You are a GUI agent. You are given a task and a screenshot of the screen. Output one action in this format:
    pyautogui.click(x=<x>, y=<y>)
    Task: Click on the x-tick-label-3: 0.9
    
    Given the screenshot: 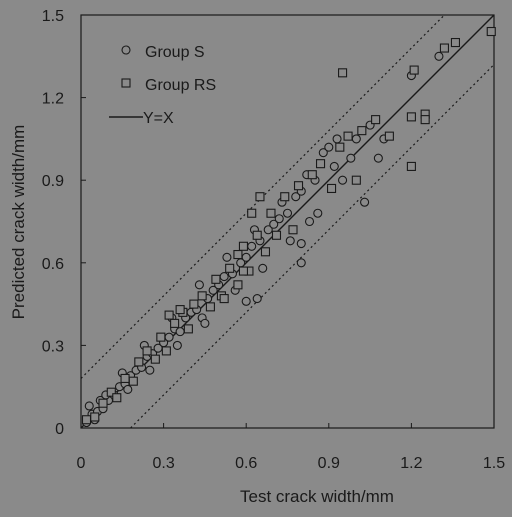 What is the action you would take?
    pyautogui.click(x=329, y=463)
    